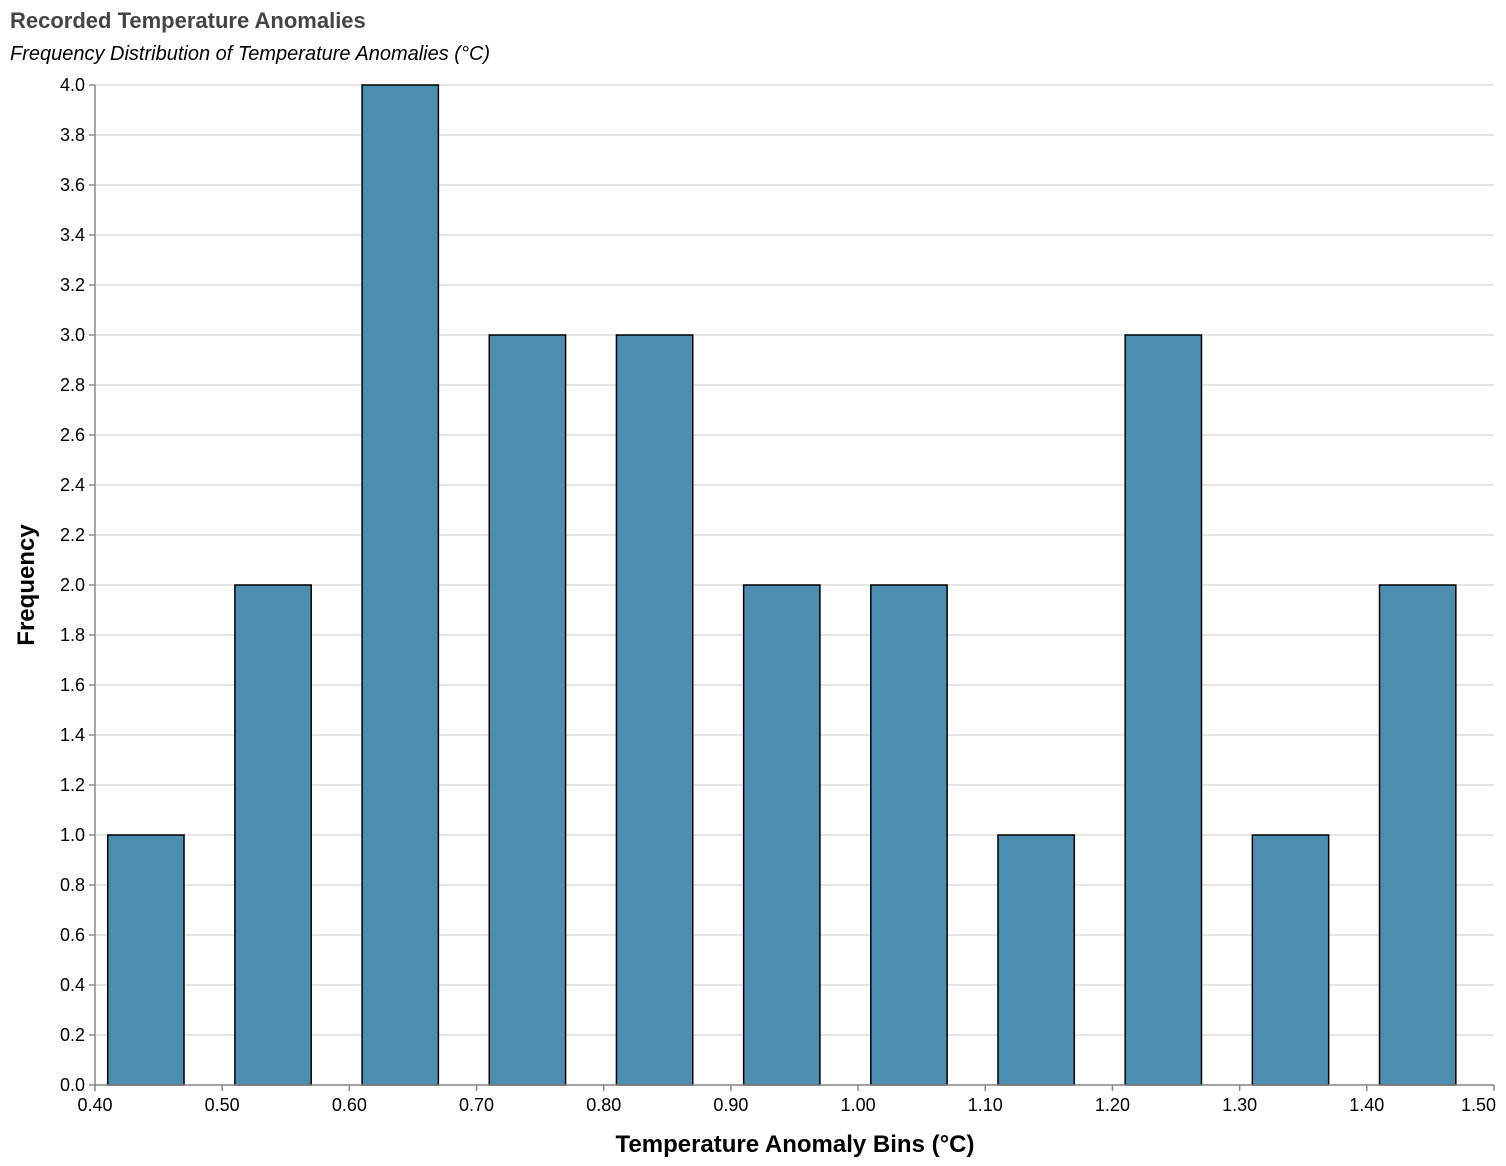 The height and width of the screenshot is (1166, 1506). I want to click on x-tick-label: 1.00, so click(858, 1105).